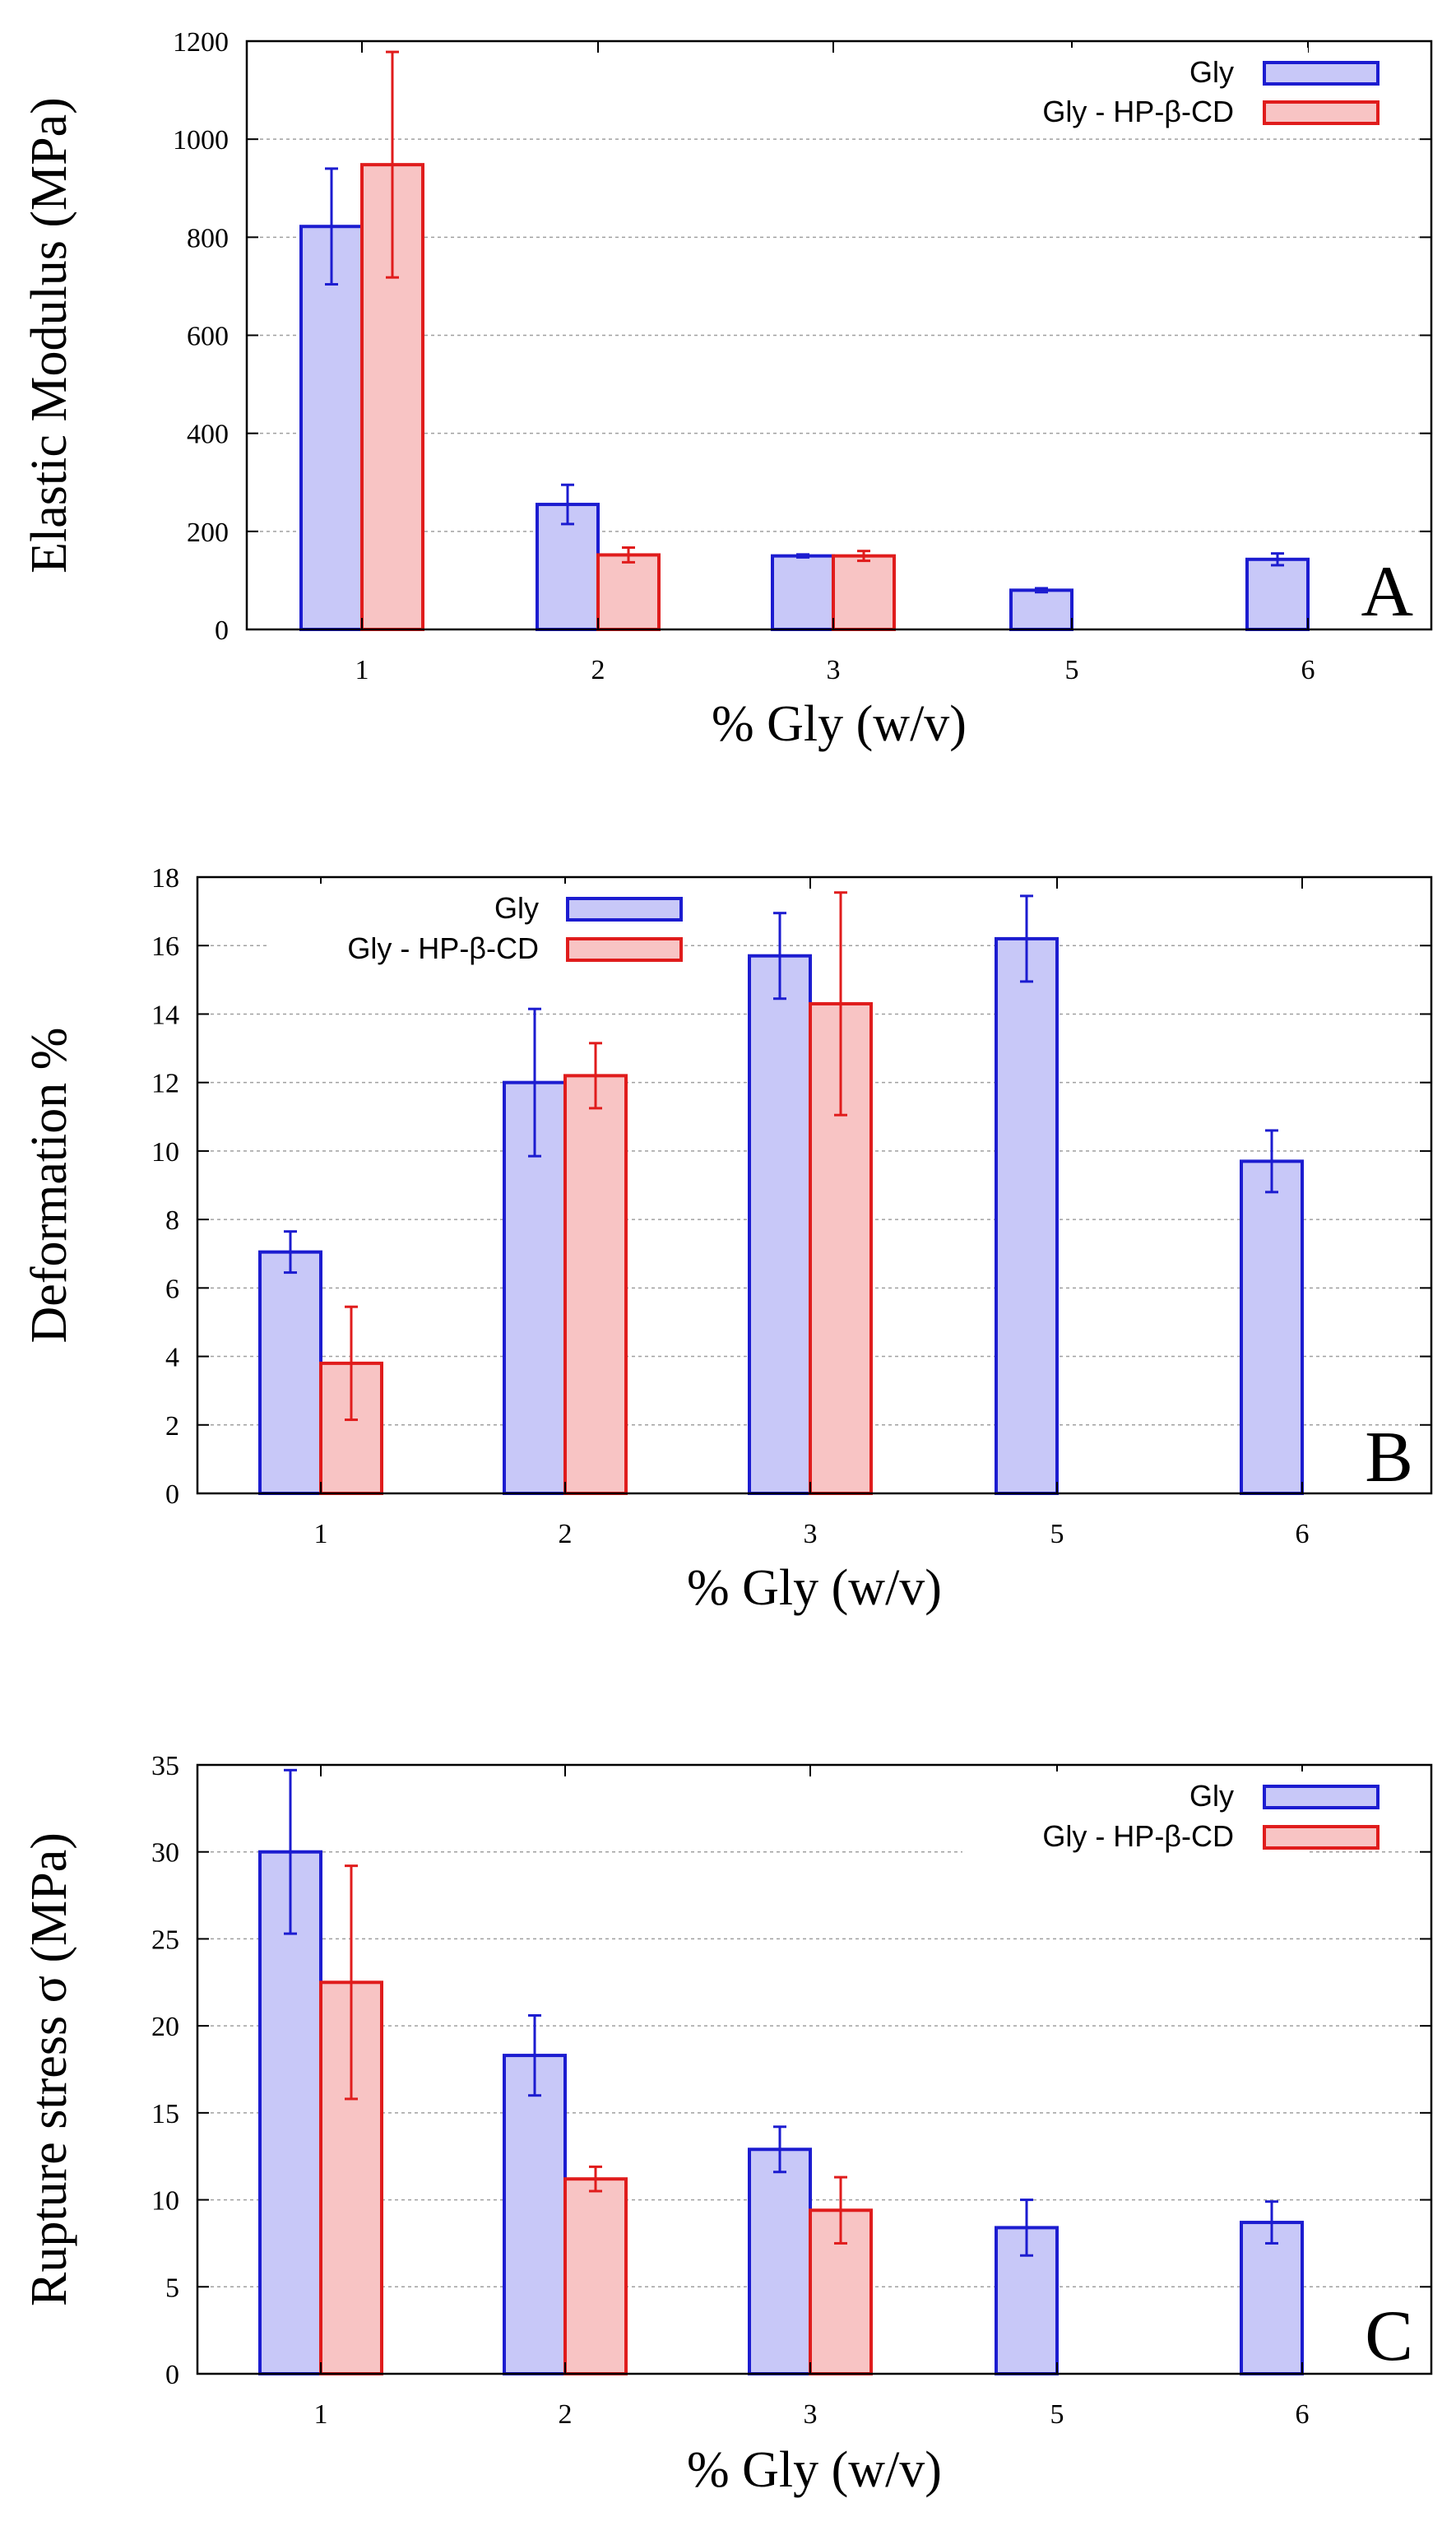 This screenshot has width=1456, height=2526. Describe the element at coordinates (165, 1084) in the screenshot. I see `y-tick-label: 12` at that location.